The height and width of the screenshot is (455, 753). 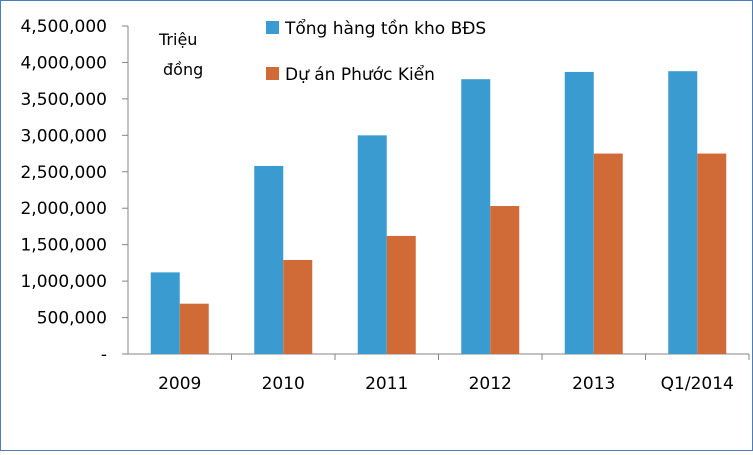 I want to click on y-tick-label: 1,000,000, so click(x=63, y=282).